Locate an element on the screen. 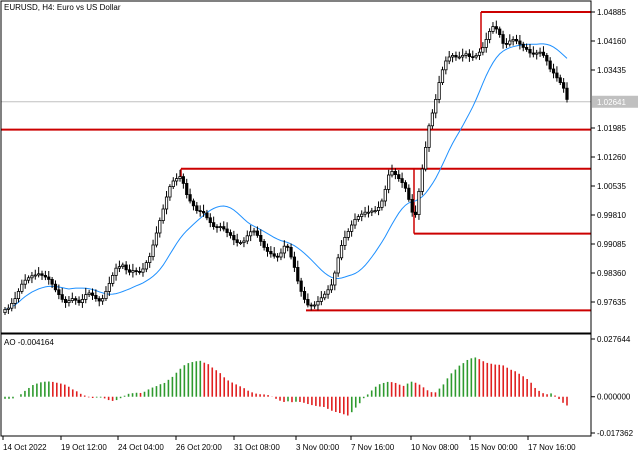 The height and width of the screenshot is (457, 640). price-tick-label: 1.03435 is located at coordinates (611, 70).